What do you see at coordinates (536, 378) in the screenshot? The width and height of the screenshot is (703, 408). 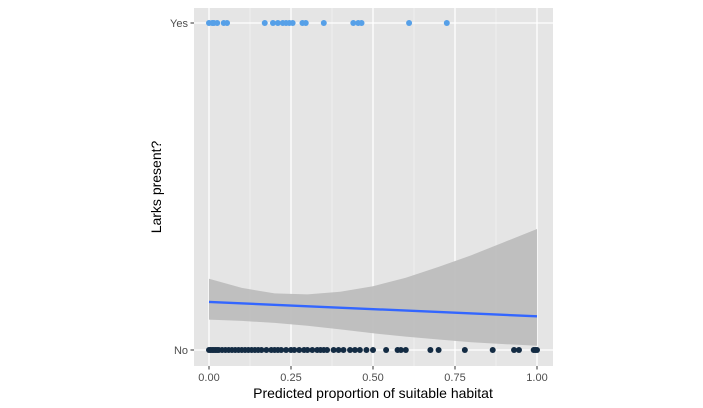 I see `x-tick-label: 1.00` at bounding box center [536, 378].